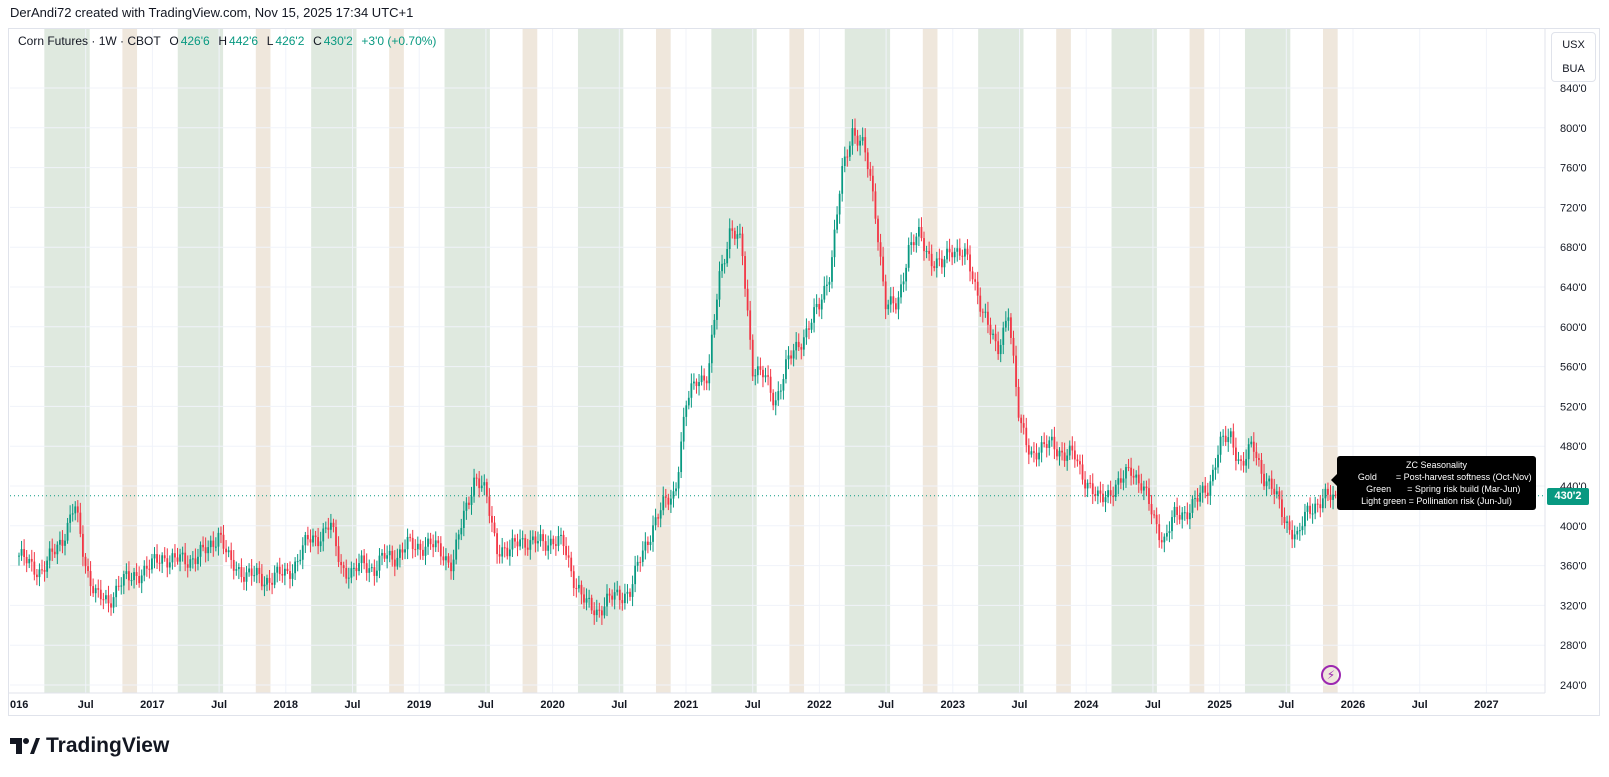  I want to click on price-tick-label: 760'0, so click(1573, 169).